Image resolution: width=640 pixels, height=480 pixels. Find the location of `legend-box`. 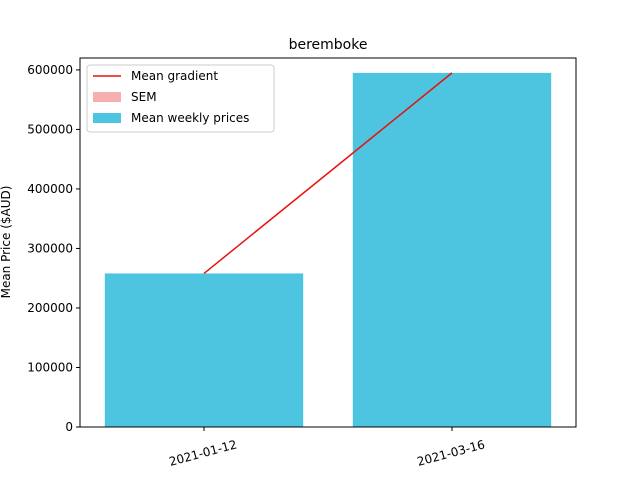

legend-box is located at coordinates (180, 98).